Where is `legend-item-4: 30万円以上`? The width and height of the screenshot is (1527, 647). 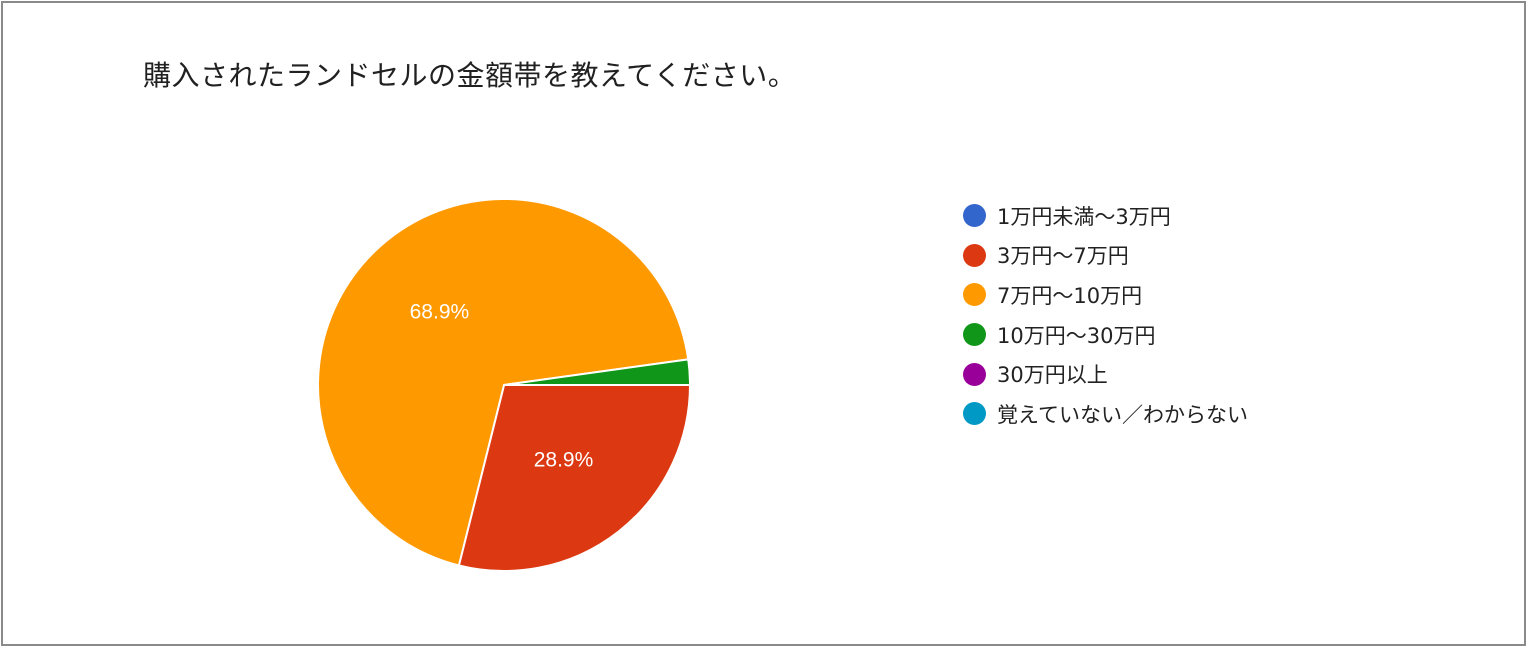 legend-item-4: 30万円以上 is located at coordinates (1105, 374).